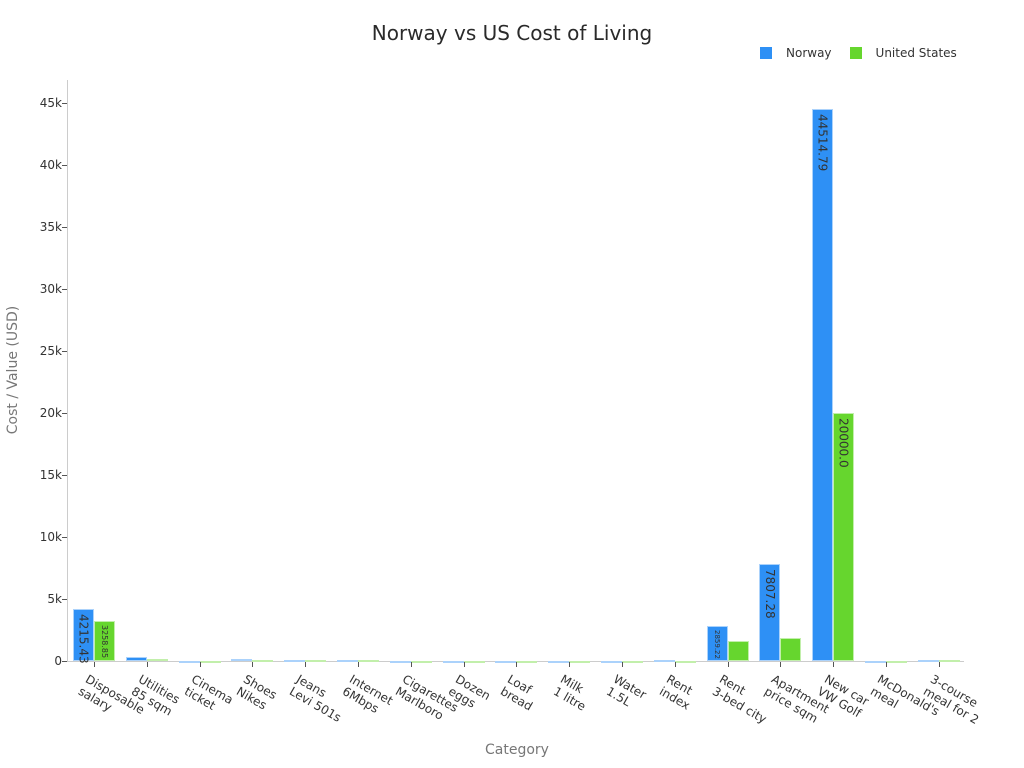 The width and height of the screenshot is (1024, 768). I want to click on bar-united-states: 3258.85, so click(104, 640).